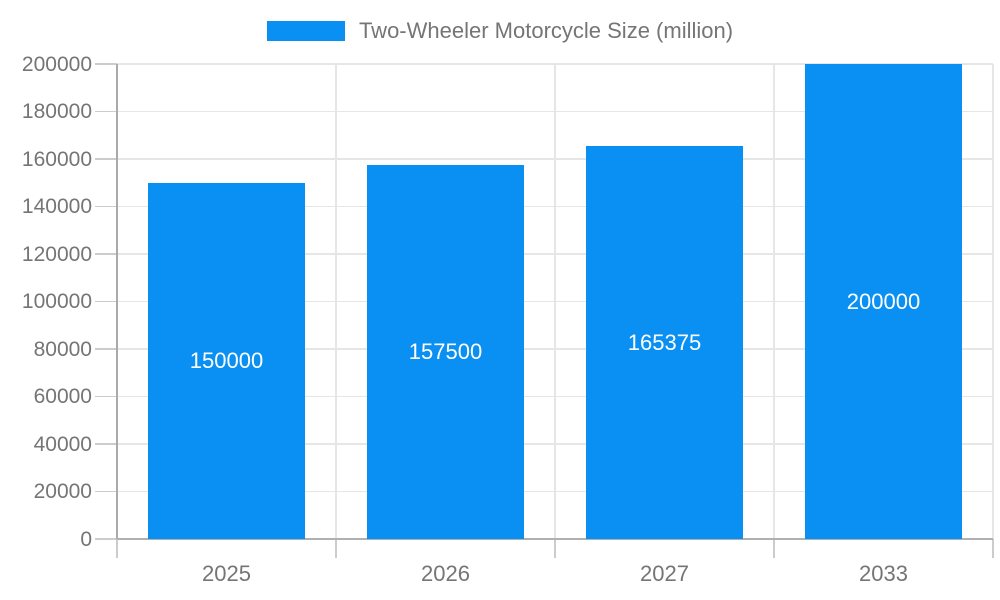 The width and height of the screenshot is (1000, 600). I want to click on bar-value-label: 157500, so click(445, 351).